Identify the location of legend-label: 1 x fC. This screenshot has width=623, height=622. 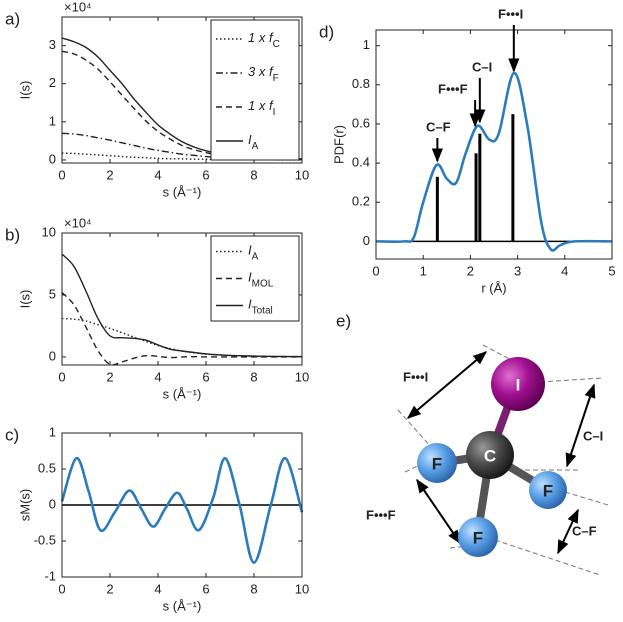
(264, 39).